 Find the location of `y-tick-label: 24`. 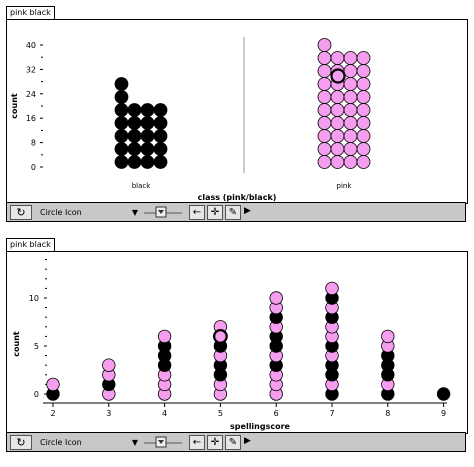

y-tick-label: 24 is located at coordinates (31, 94).